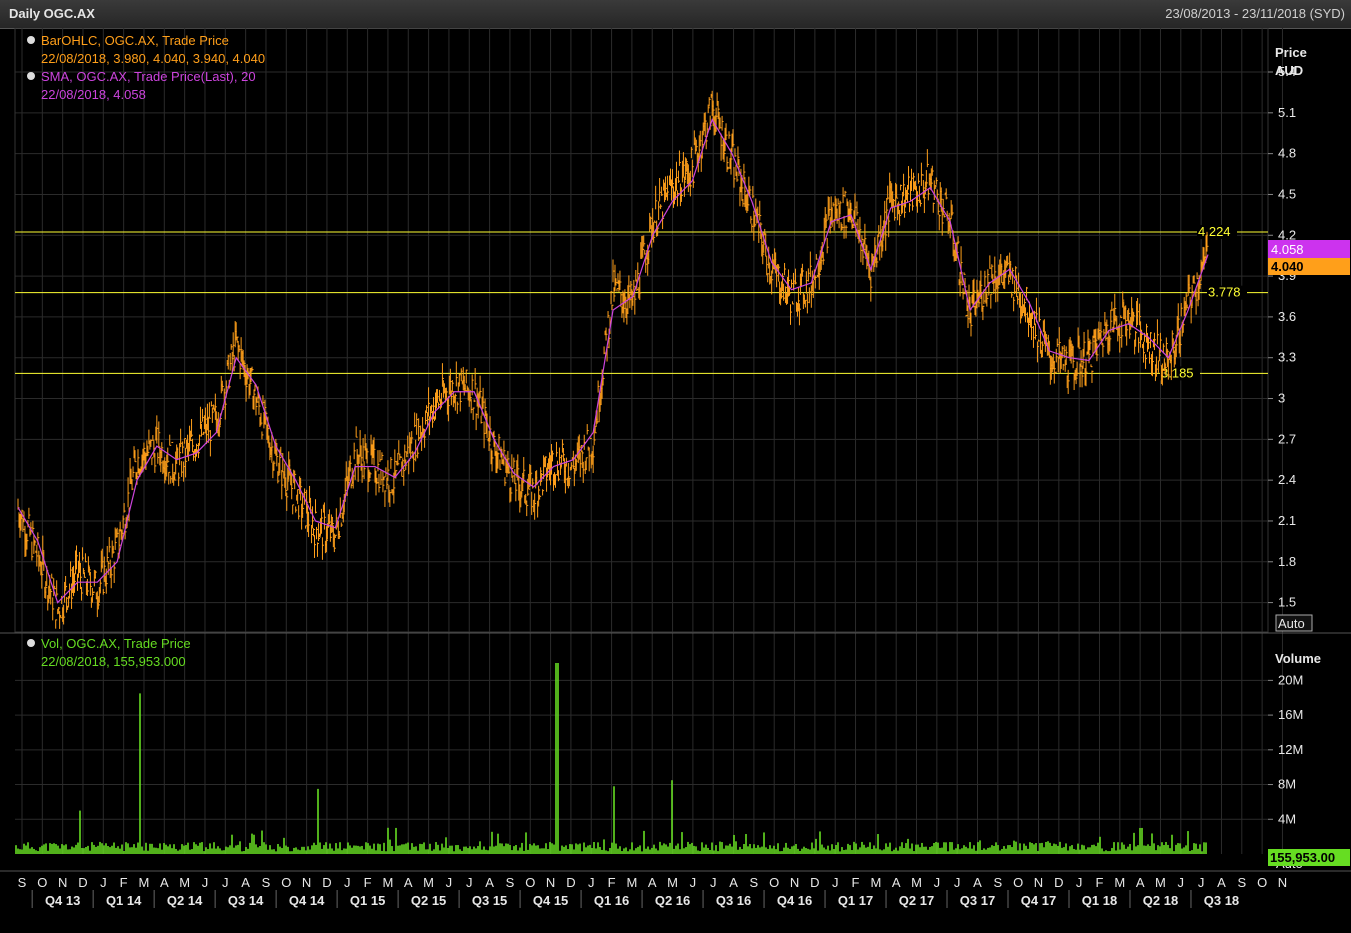 Image resolution: width=1351 pixels, height=933 pixels. What do you see at coordinates (1287, 249) in the screenshot?
I see `sma-last-label: 4.058` at bounding box center [1287, 249].